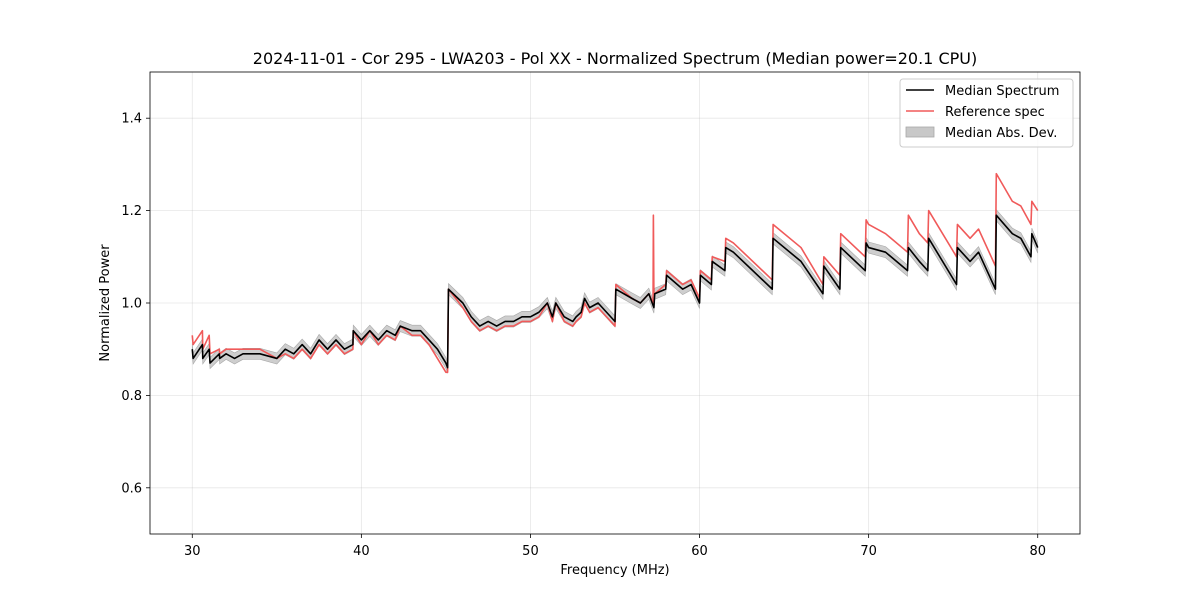  I want to click on legend-label-reference: Reference spec, so click(995, 112).